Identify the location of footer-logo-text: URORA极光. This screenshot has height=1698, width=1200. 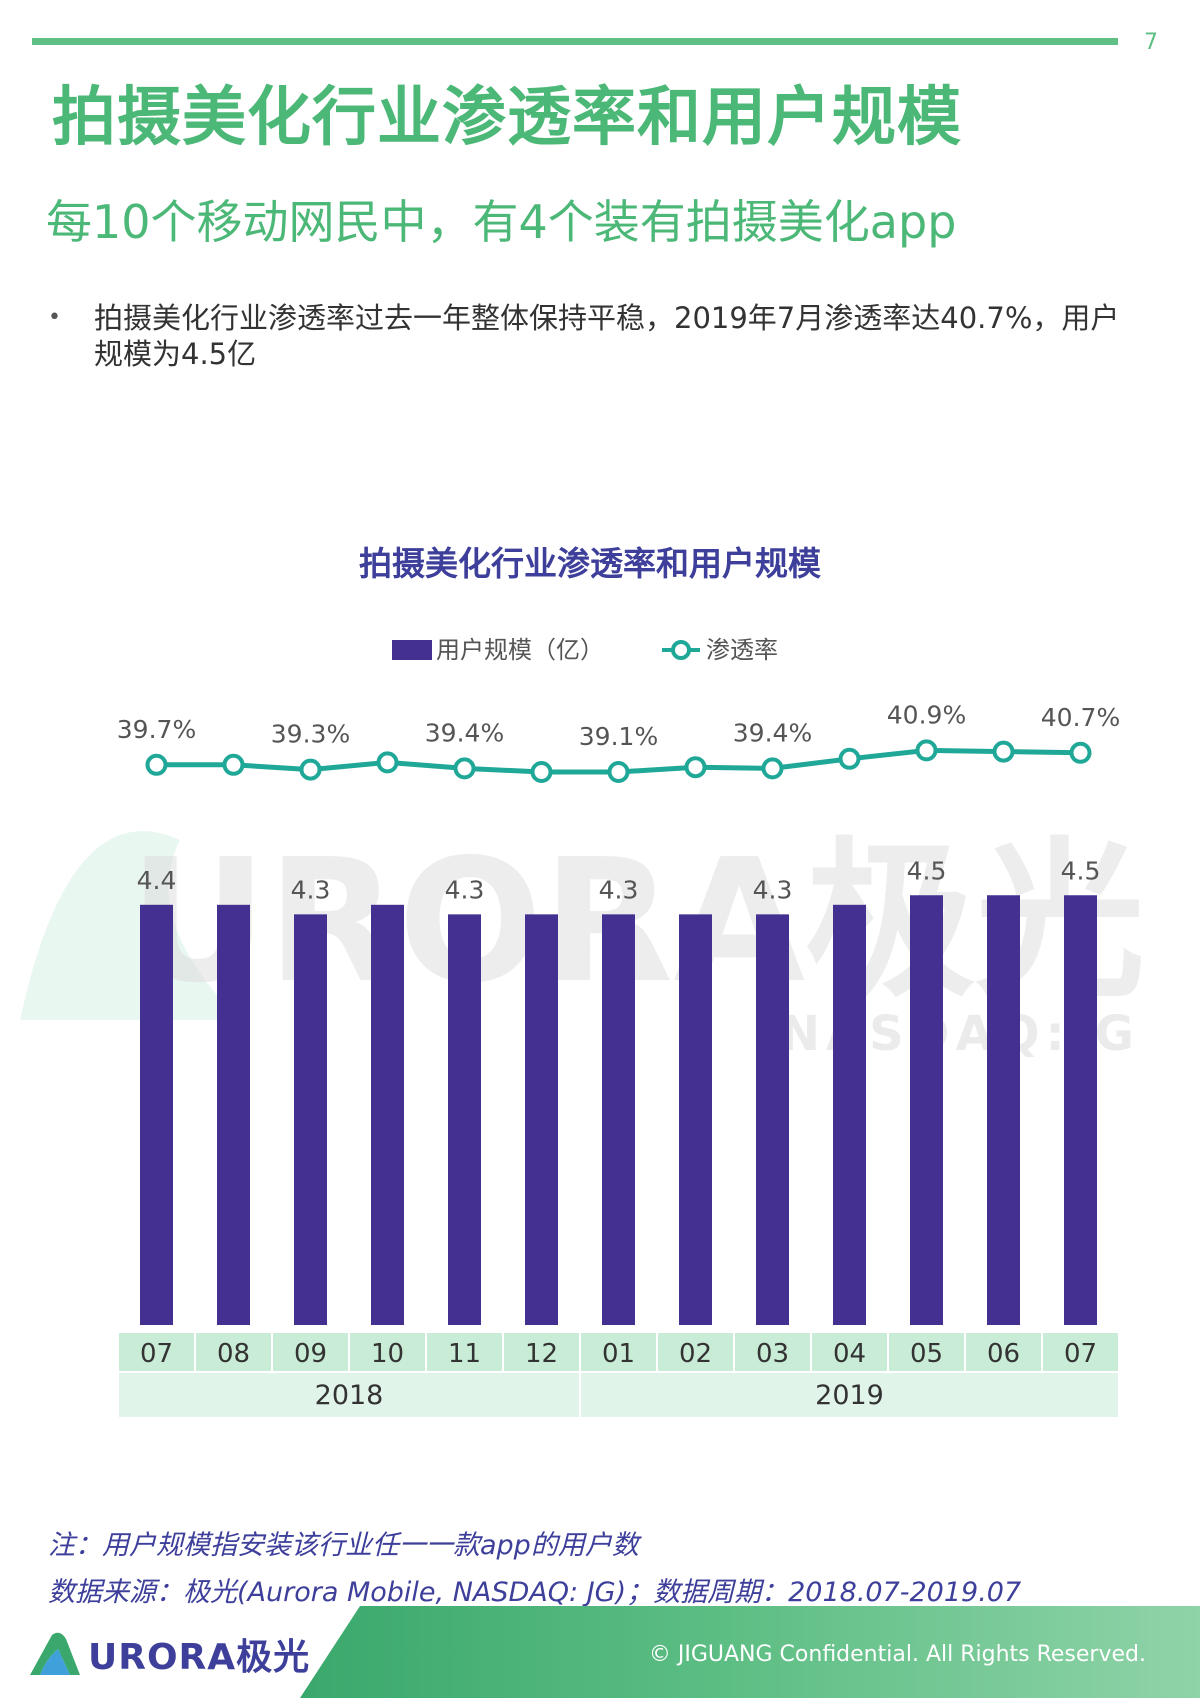
(199, 1657).